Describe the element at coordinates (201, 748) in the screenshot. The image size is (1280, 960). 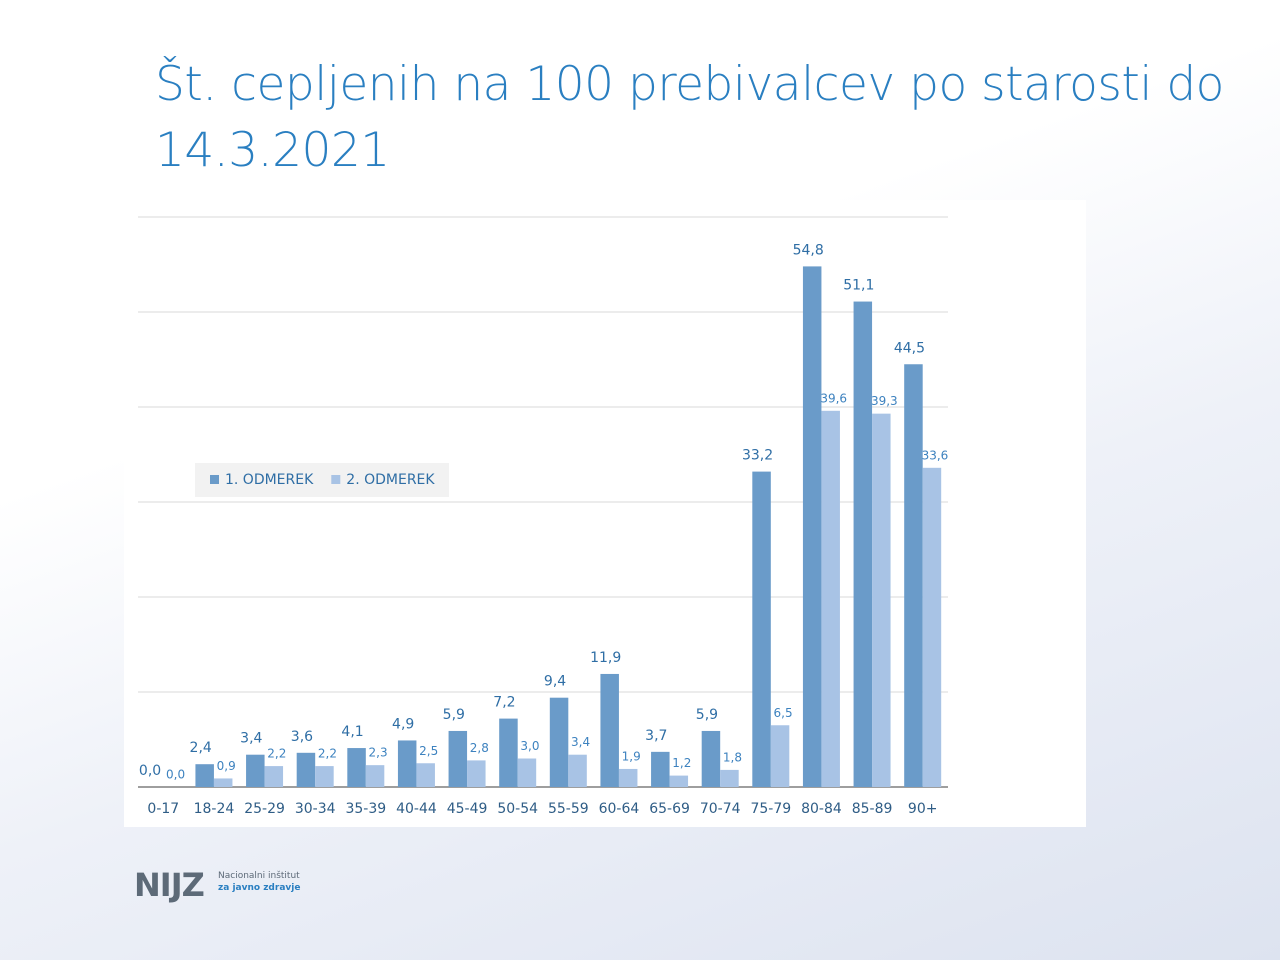
I see `data-label: 2,4` at that location.